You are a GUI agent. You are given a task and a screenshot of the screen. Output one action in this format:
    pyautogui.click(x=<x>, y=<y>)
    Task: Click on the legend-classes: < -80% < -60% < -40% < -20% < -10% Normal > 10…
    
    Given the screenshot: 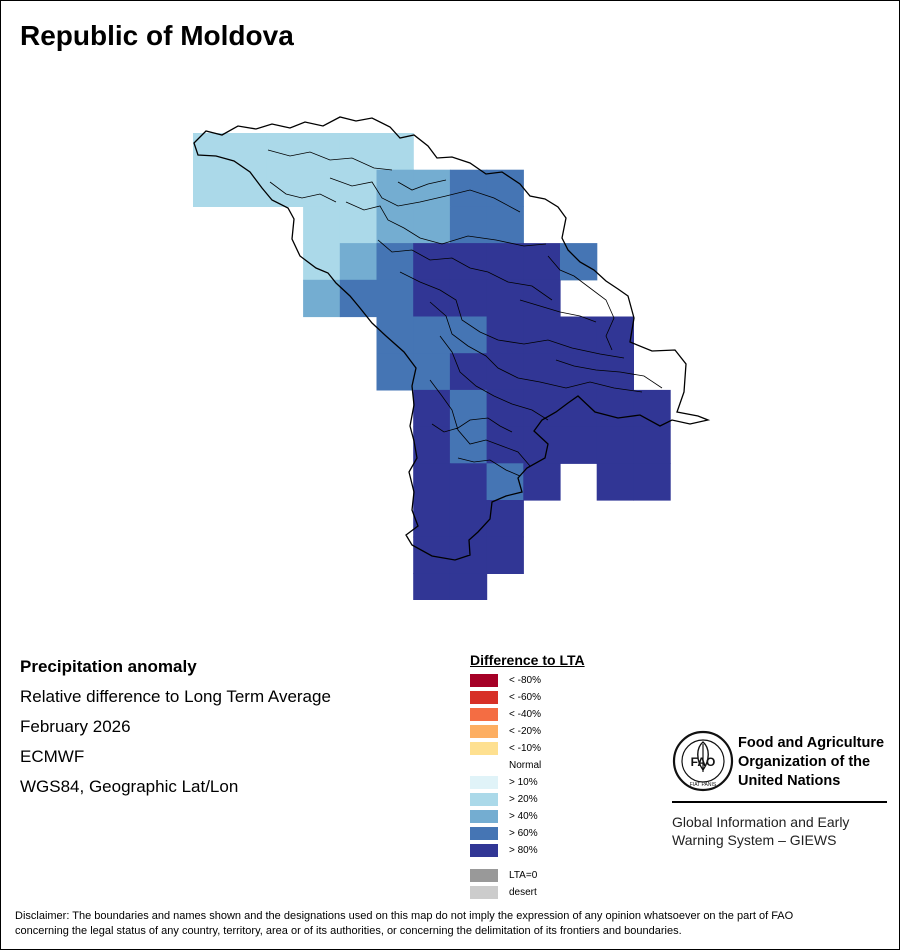 What is the action you would take?
    pyautogui.click(x=527, y=765)
    